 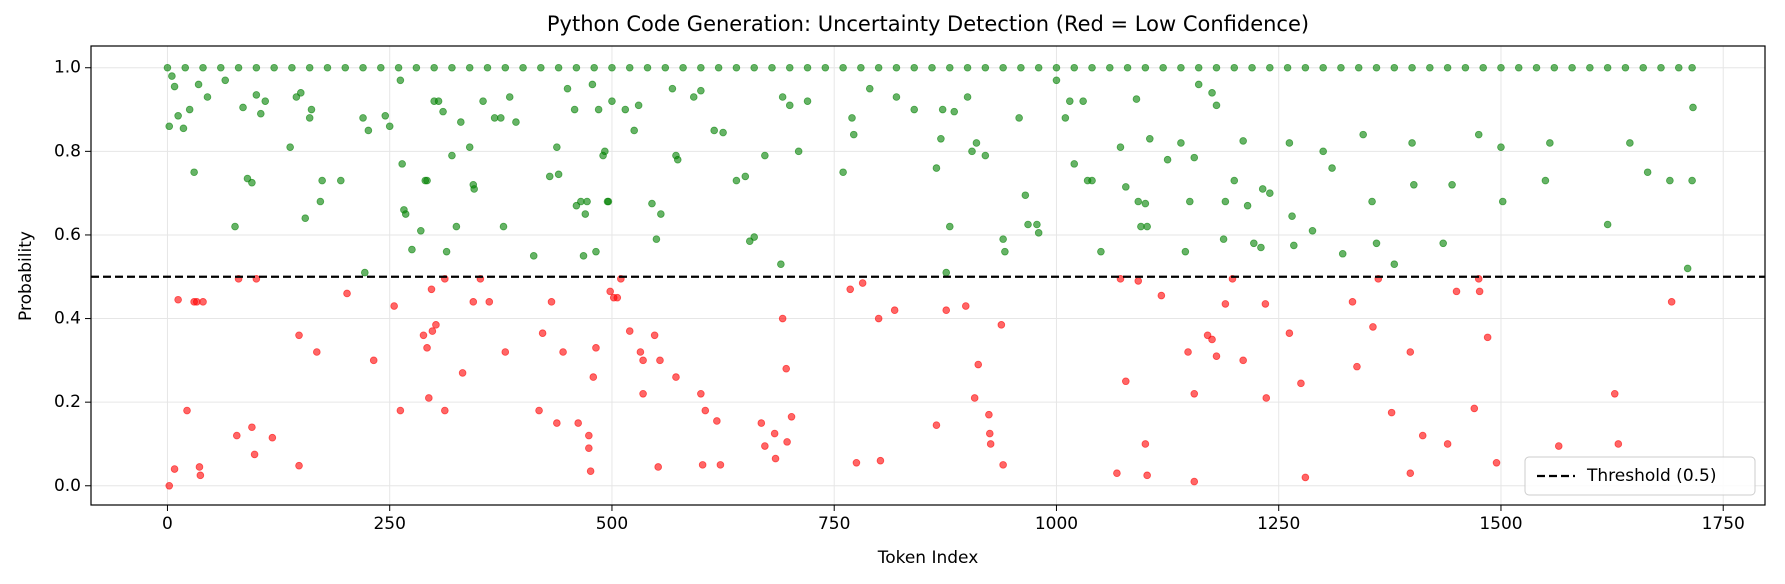 I want to click on x-tick-label: 1000, so click(x=1056, y=524).